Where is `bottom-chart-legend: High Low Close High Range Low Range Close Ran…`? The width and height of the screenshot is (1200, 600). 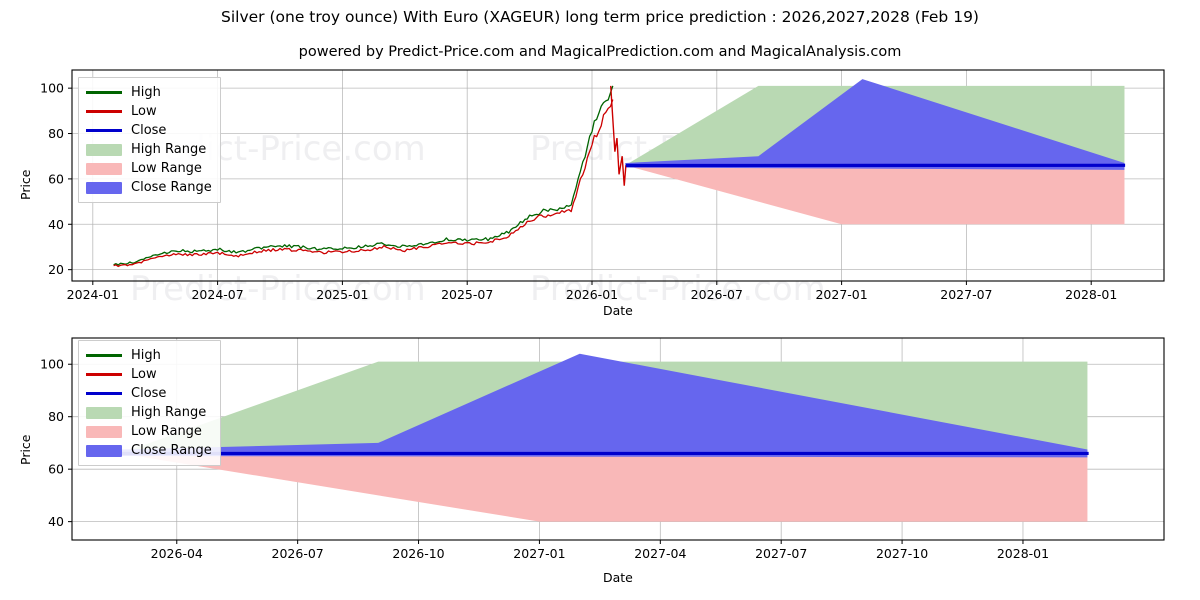 bottom-chart-legend: High Low Close High Range Low Range Close Ran… is located at coordinates (149, 403).